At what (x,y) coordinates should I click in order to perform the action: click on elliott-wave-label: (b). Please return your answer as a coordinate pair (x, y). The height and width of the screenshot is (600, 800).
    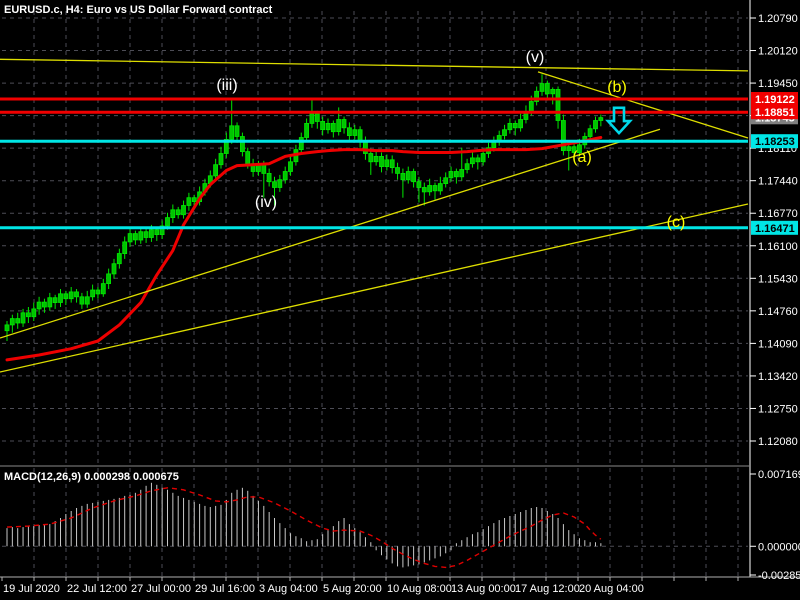
    Looking at the image, I should click on (617, 87).